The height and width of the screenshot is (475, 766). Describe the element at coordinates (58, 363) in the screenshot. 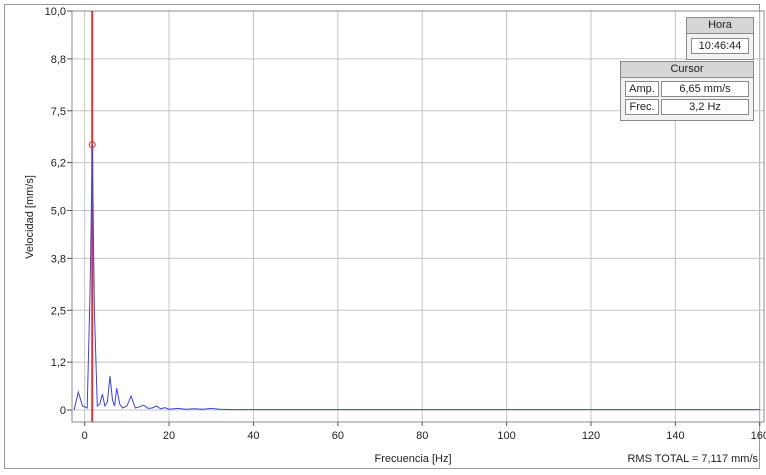

I see `y-tick-label: 1,2` at that location.